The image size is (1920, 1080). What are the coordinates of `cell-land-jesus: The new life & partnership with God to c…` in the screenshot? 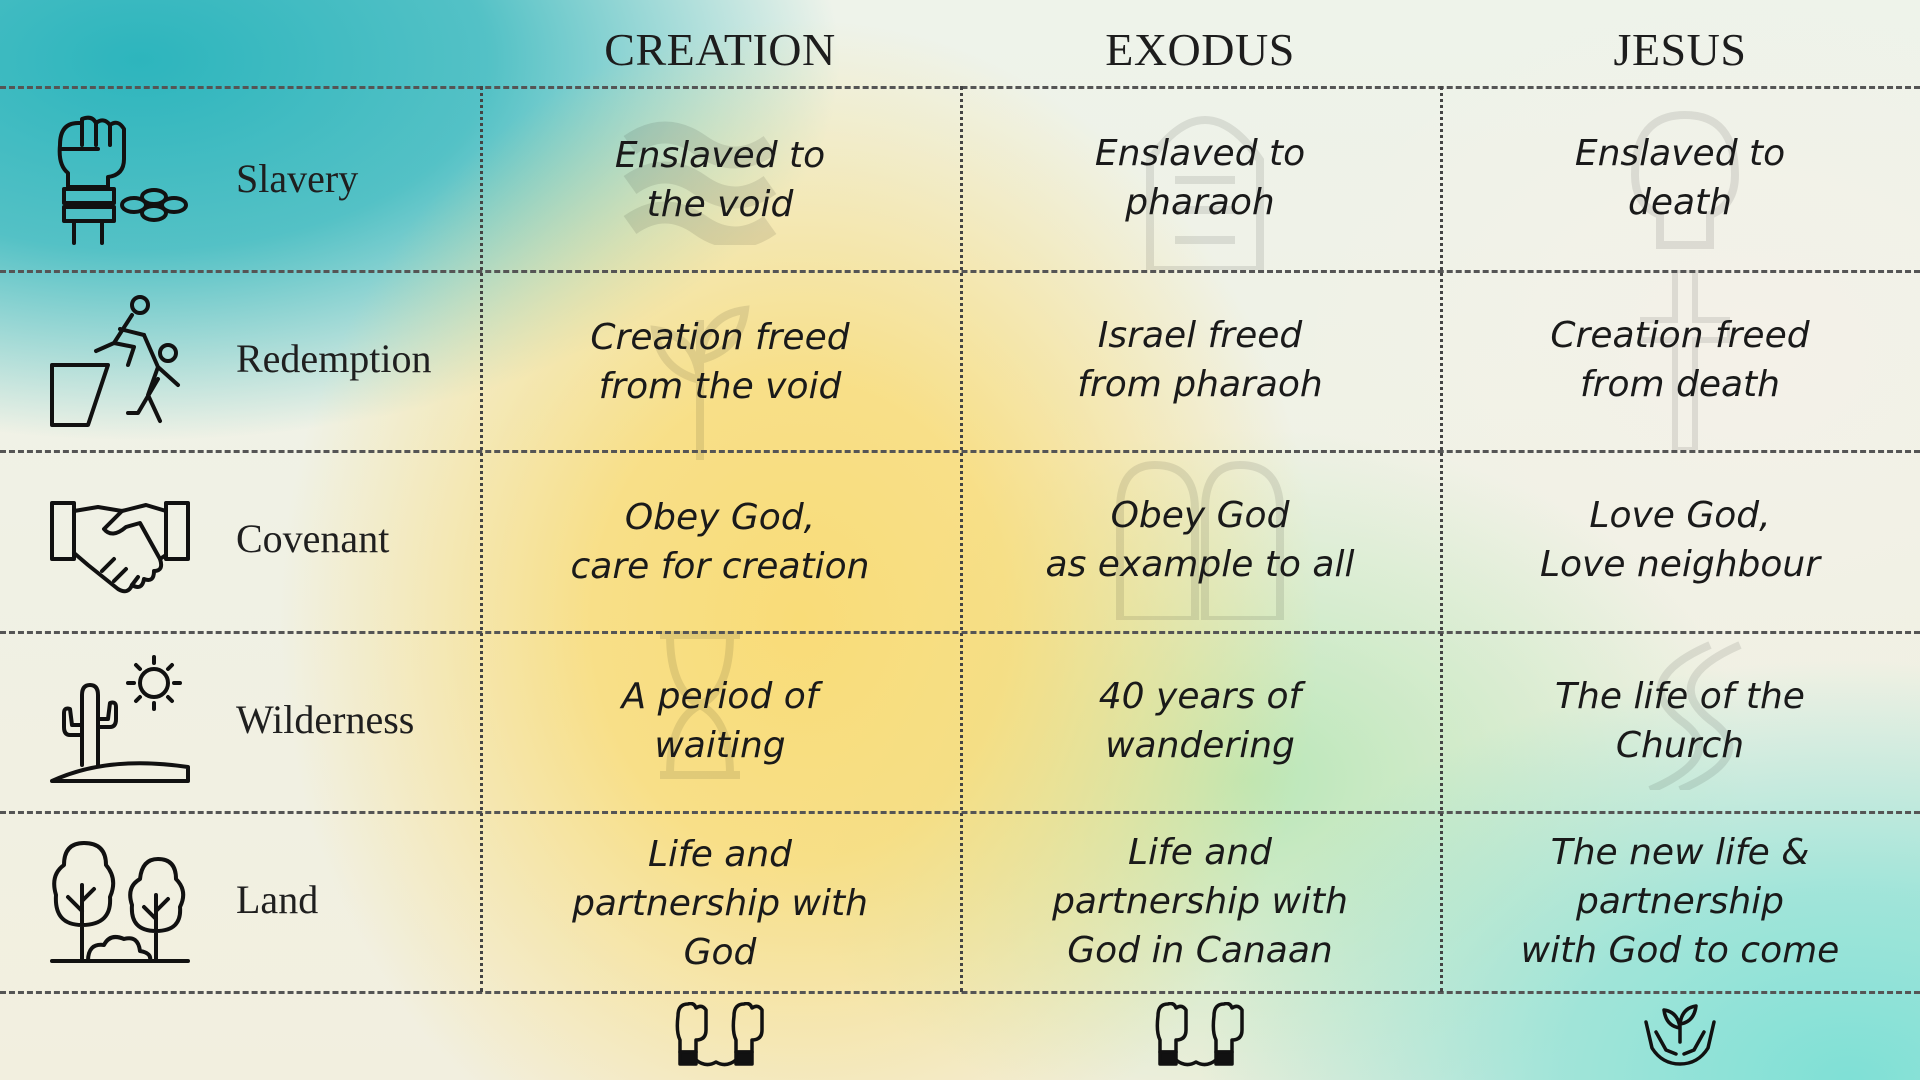 It's located at (1680, 901).